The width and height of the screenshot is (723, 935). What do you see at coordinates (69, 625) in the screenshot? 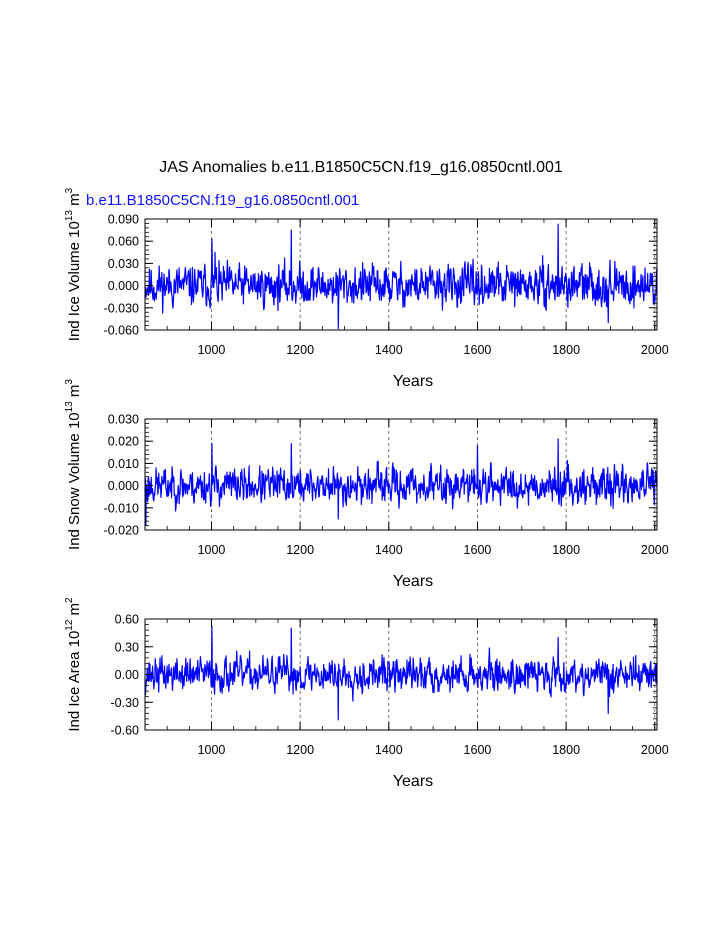
I see `y-label-superscript: 12` at bounding box center [69, 625].